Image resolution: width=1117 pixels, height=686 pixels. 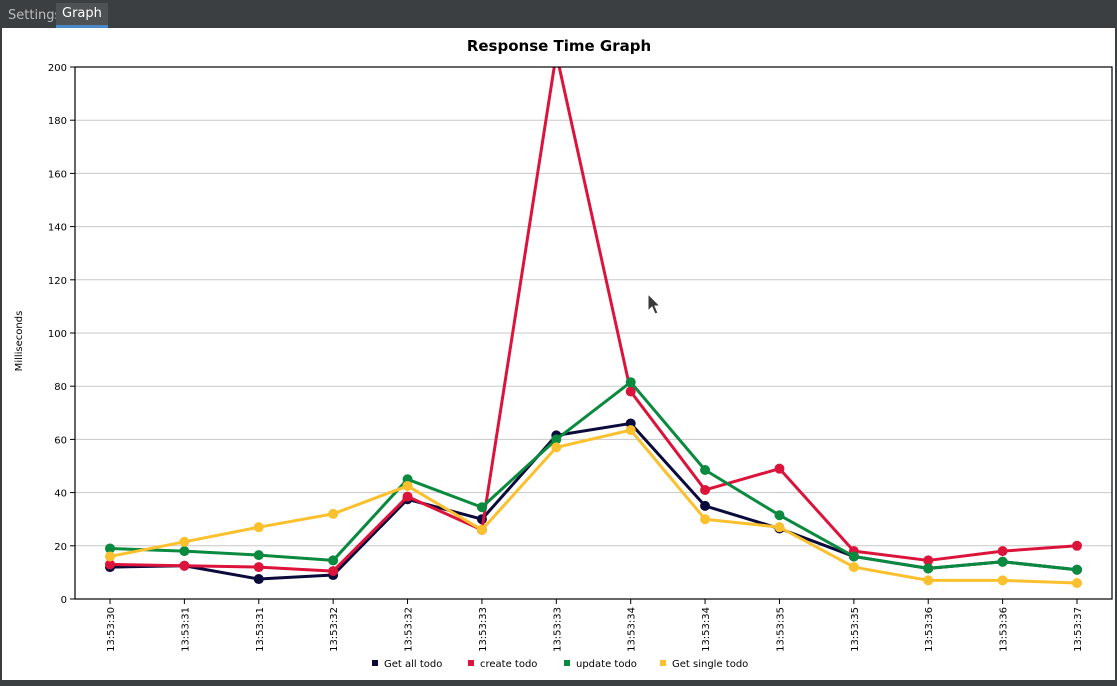 I want to click on y-tick-label: 160, so click(x=57, y=174).